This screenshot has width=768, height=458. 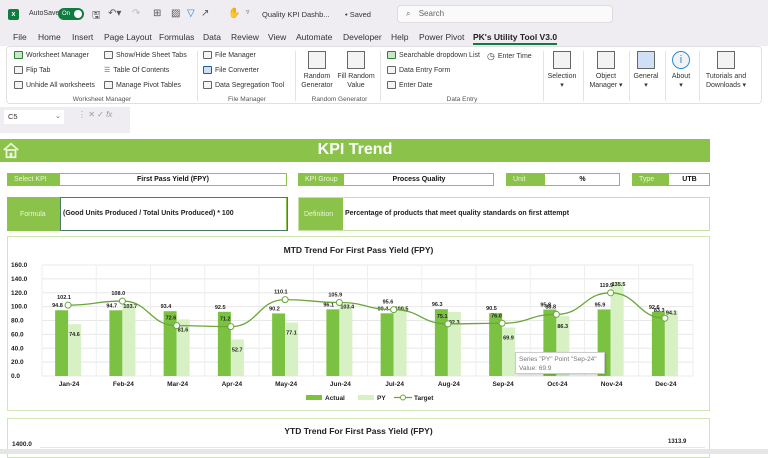 I want to click on data-entry-form-button: Data Entry Form, so click(x=418, y=70).